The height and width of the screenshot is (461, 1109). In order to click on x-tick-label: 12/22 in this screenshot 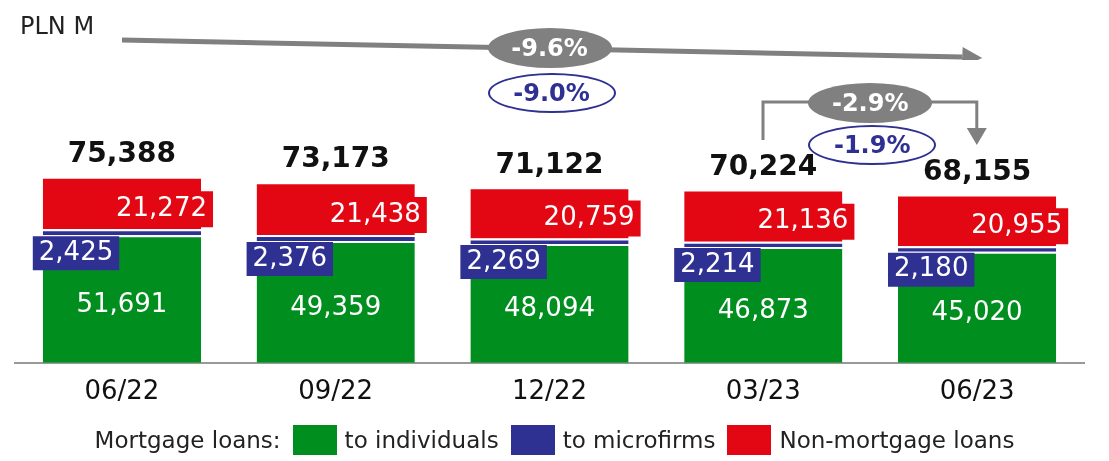, I will do `click(549, 390)`.